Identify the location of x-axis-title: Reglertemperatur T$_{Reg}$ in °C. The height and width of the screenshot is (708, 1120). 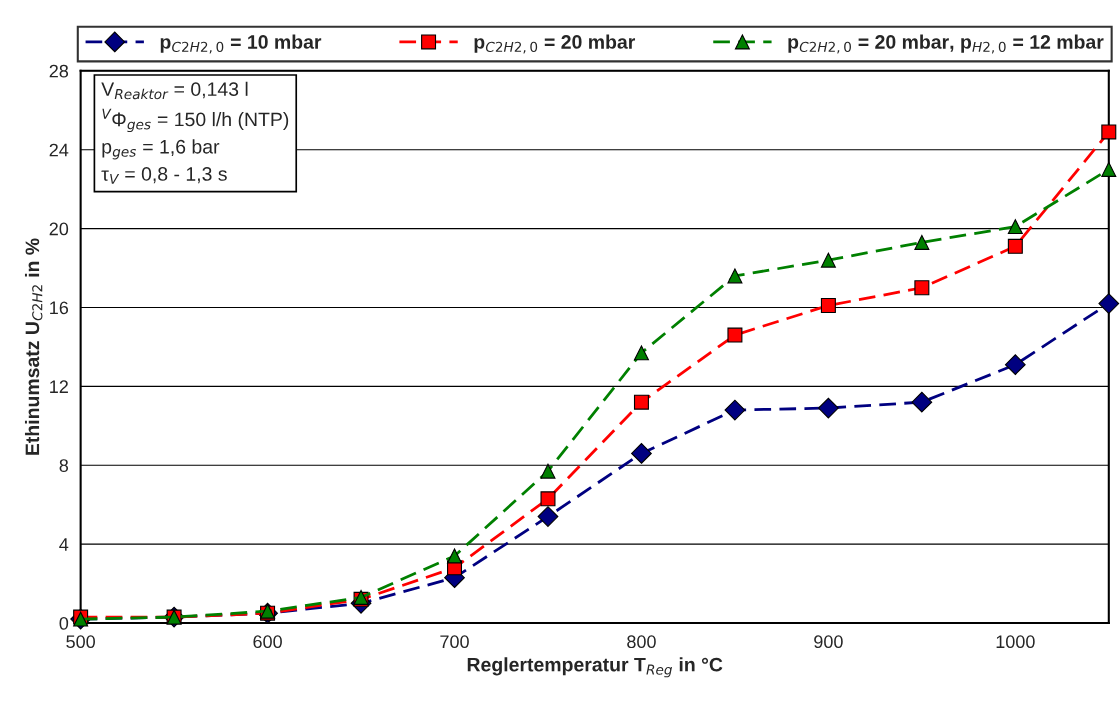
(595, 667).